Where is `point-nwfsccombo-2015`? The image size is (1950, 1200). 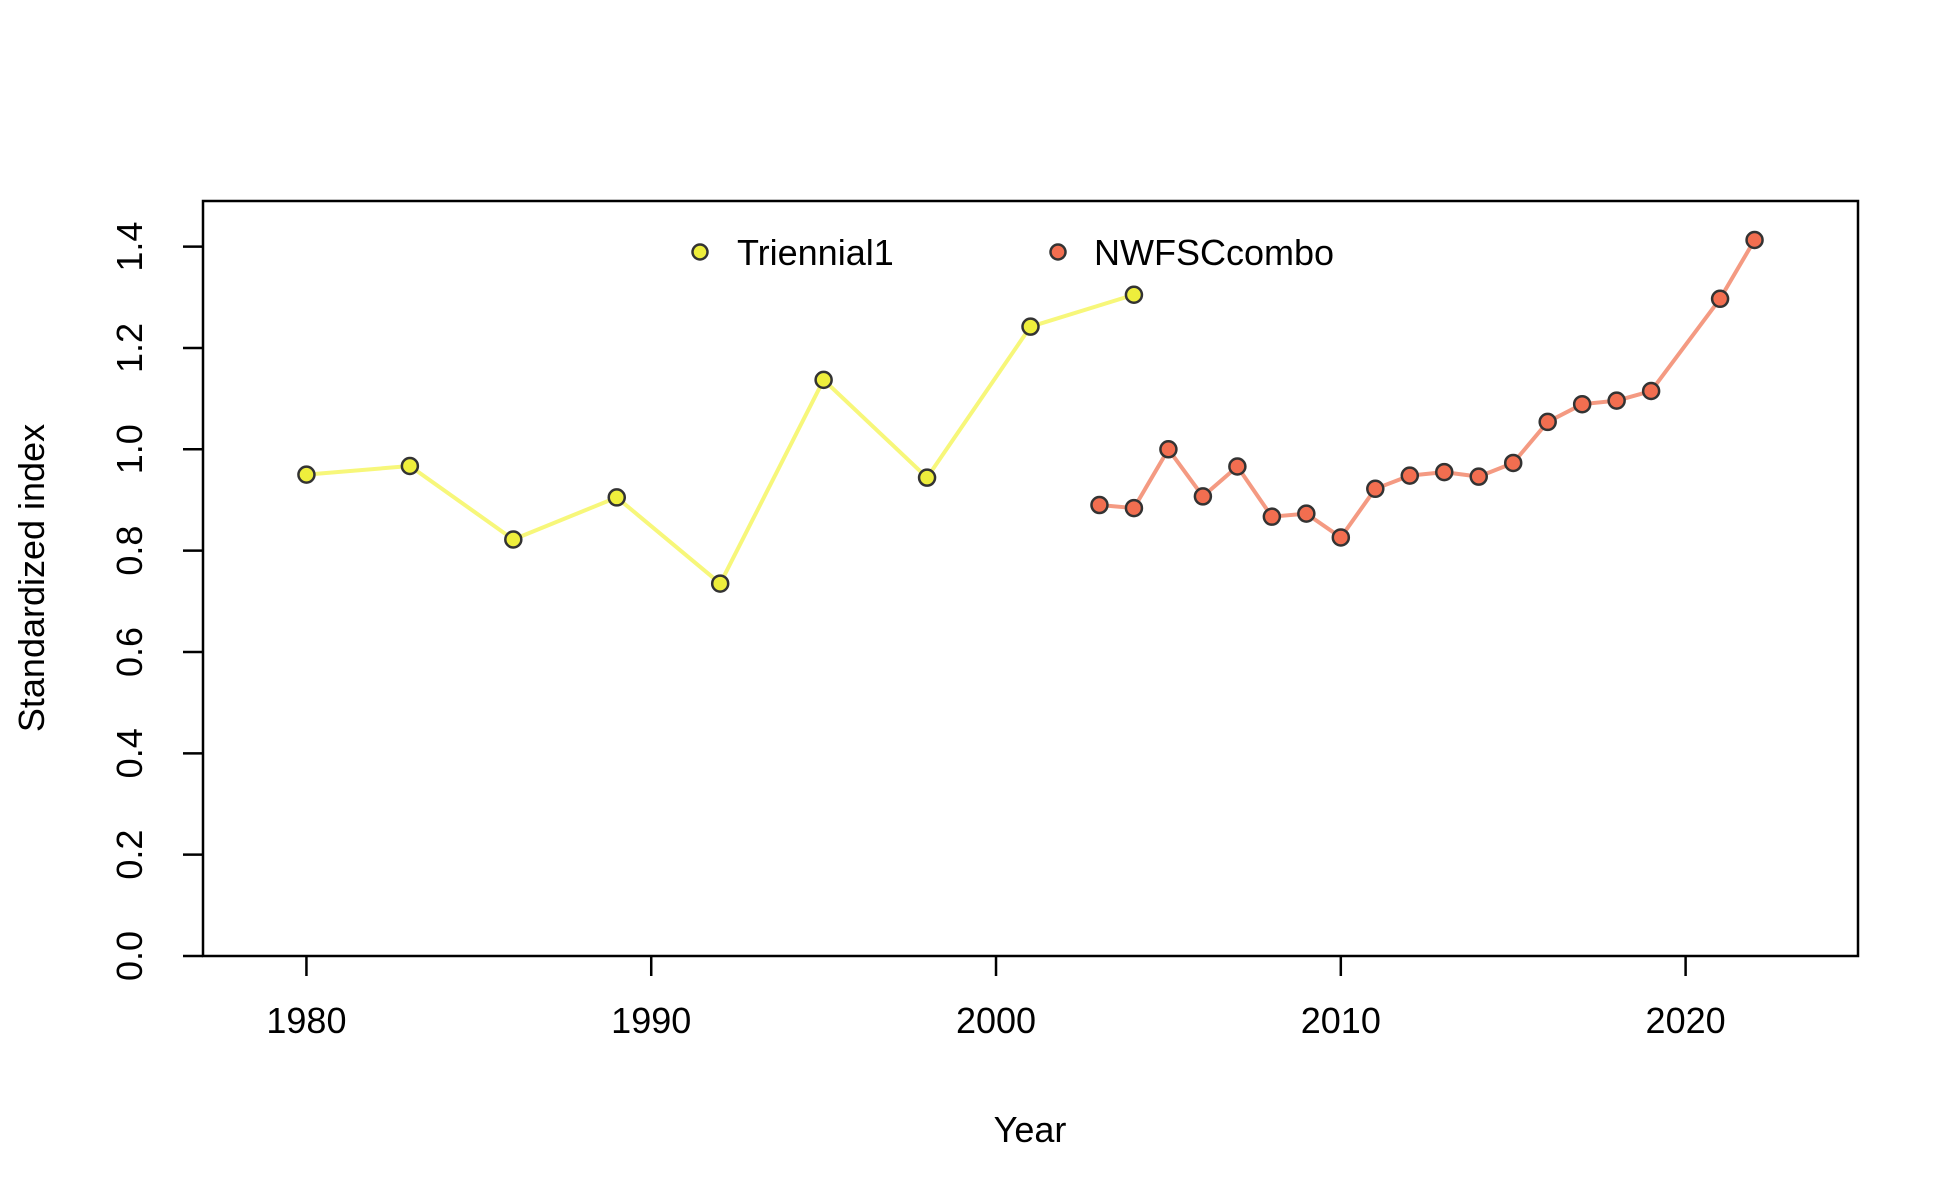
point-nwfsccombo-2015 is located at coordinates (1513, 463).